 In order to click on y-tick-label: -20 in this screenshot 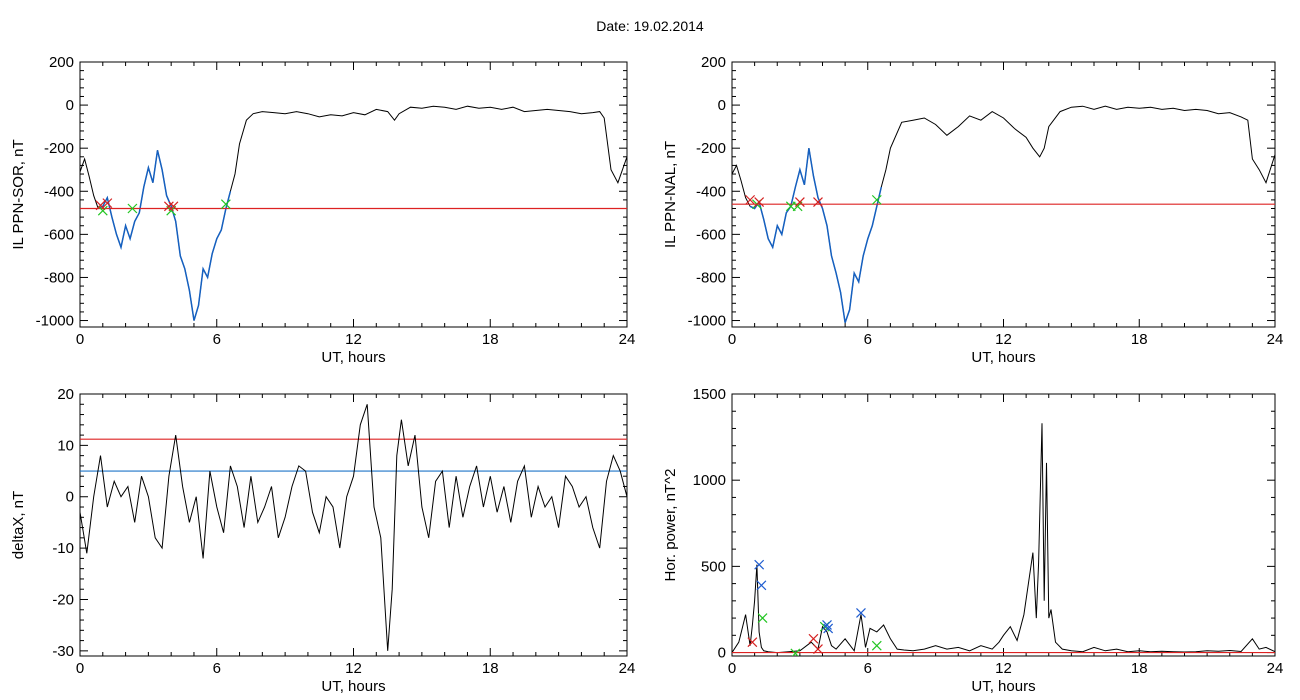, I will do `click(63, 599)`.